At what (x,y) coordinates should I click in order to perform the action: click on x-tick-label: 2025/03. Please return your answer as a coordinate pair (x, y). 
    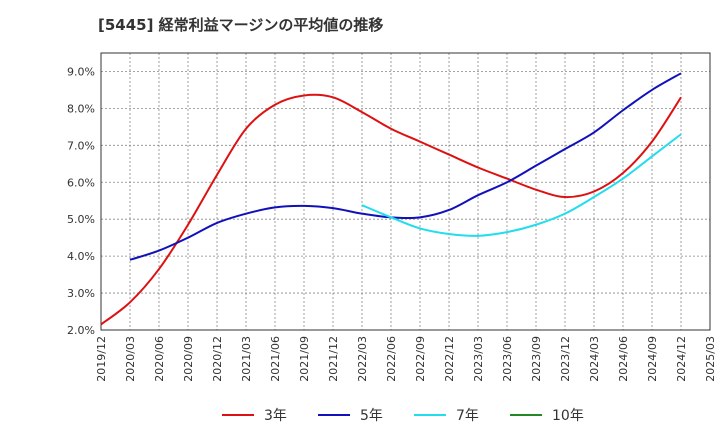
    Looking at the image, I should click on (710, 359).